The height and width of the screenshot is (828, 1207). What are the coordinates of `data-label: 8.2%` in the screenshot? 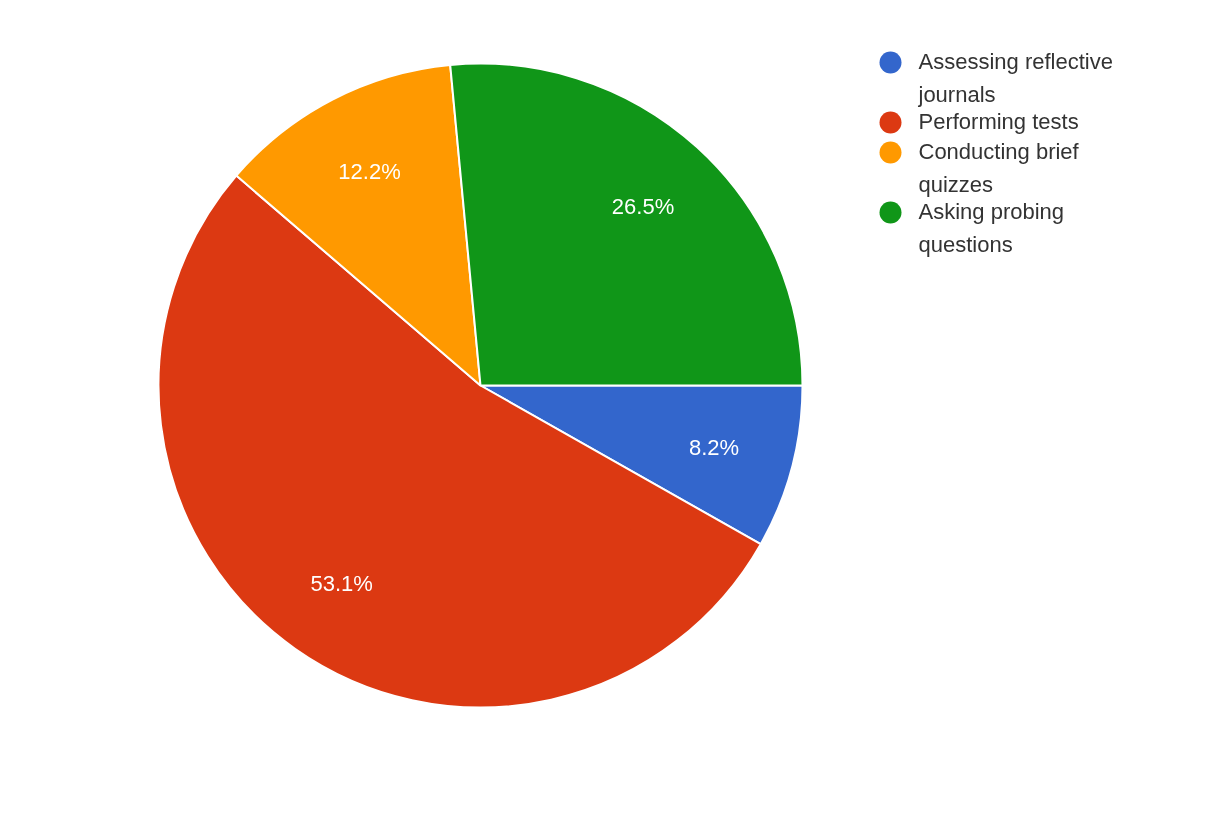 It's located at (714, 447).